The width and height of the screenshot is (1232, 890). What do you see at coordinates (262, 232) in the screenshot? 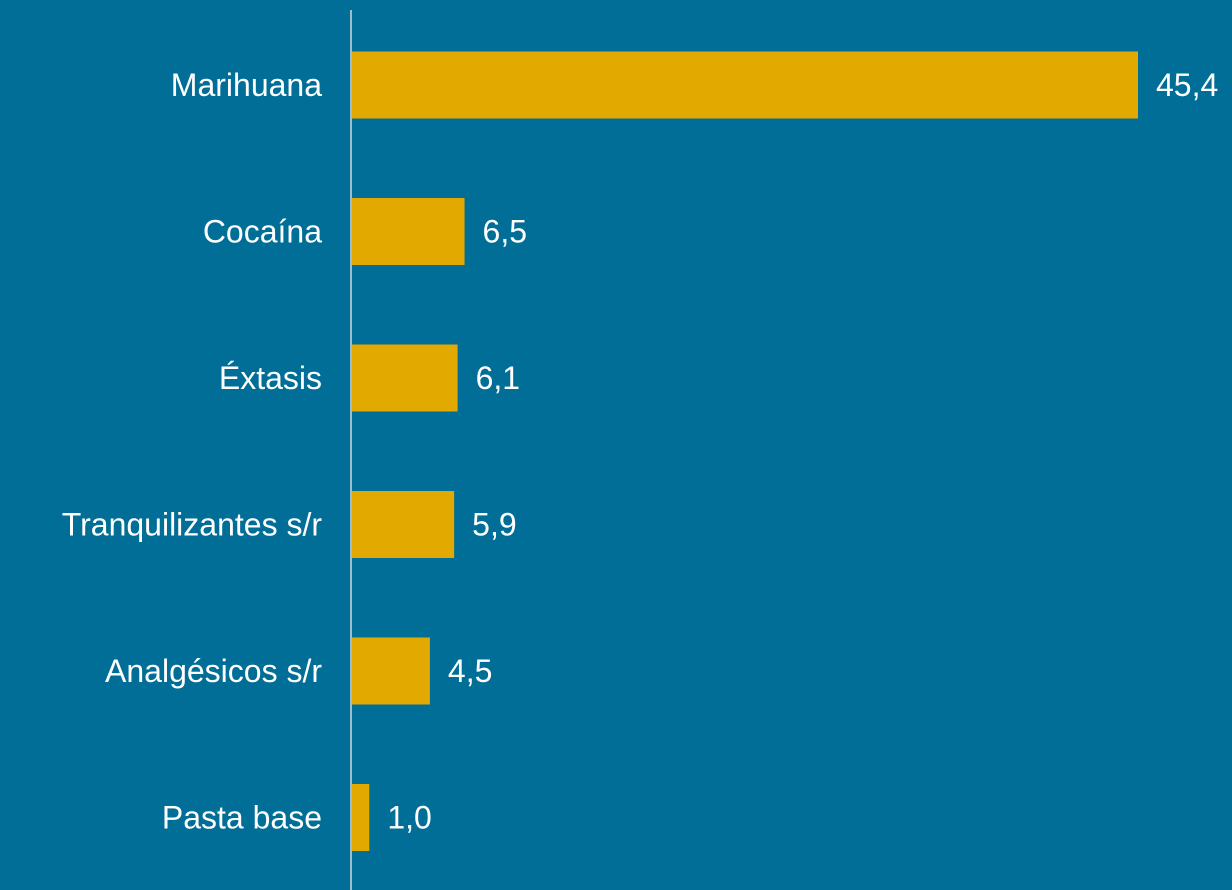
I see `category-label: Cocaína` at bounding box center [262, 232].